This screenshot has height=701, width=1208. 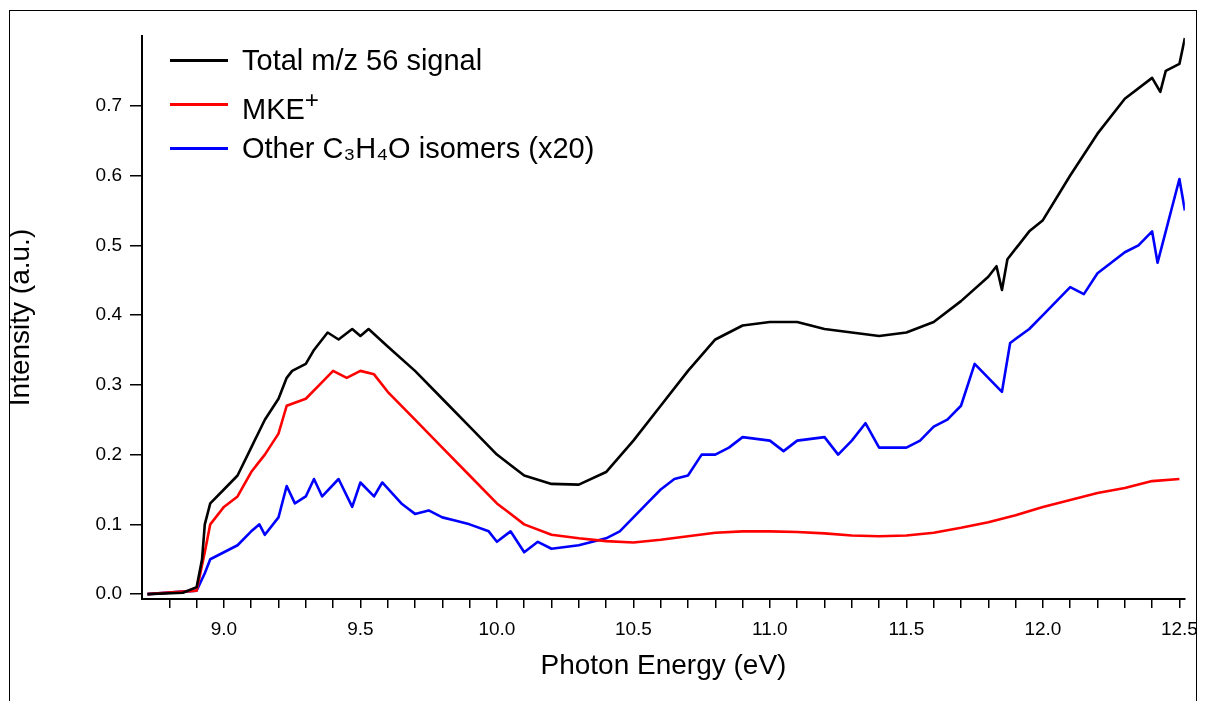 I want to click on x-tick-label: 10.0, so click(x=497, y=628).